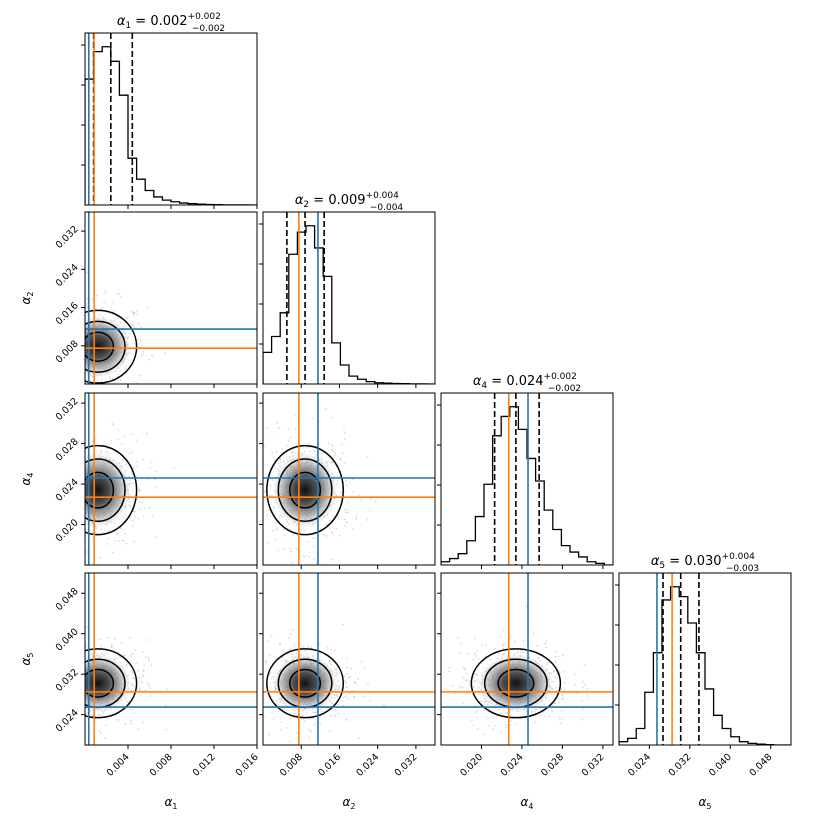 The image size is (831, 835). Describe the element at coordinates (67, 720) in the screenshot. I see `ytick-label-5-0: 0.024` at that location.